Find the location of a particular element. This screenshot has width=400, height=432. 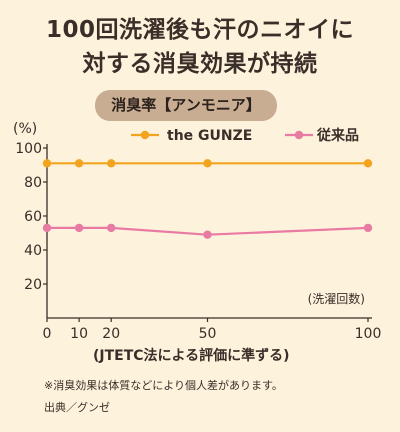

chart-subtitle-pill: 消臭率【アンモニア】 is located at coordinates (186, 105).